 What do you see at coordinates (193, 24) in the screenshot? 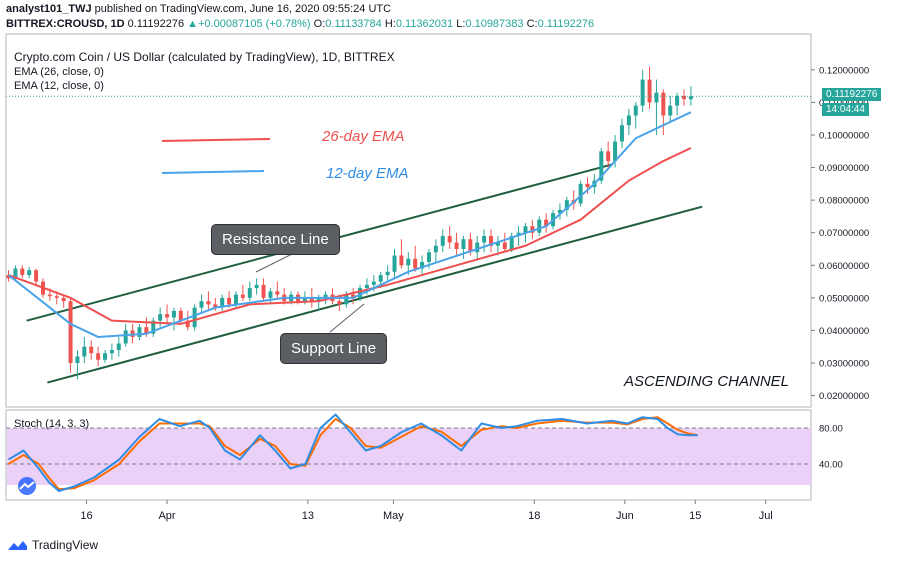
I see `change-arrow-icon: ▲` at bounding box center [193, 24].